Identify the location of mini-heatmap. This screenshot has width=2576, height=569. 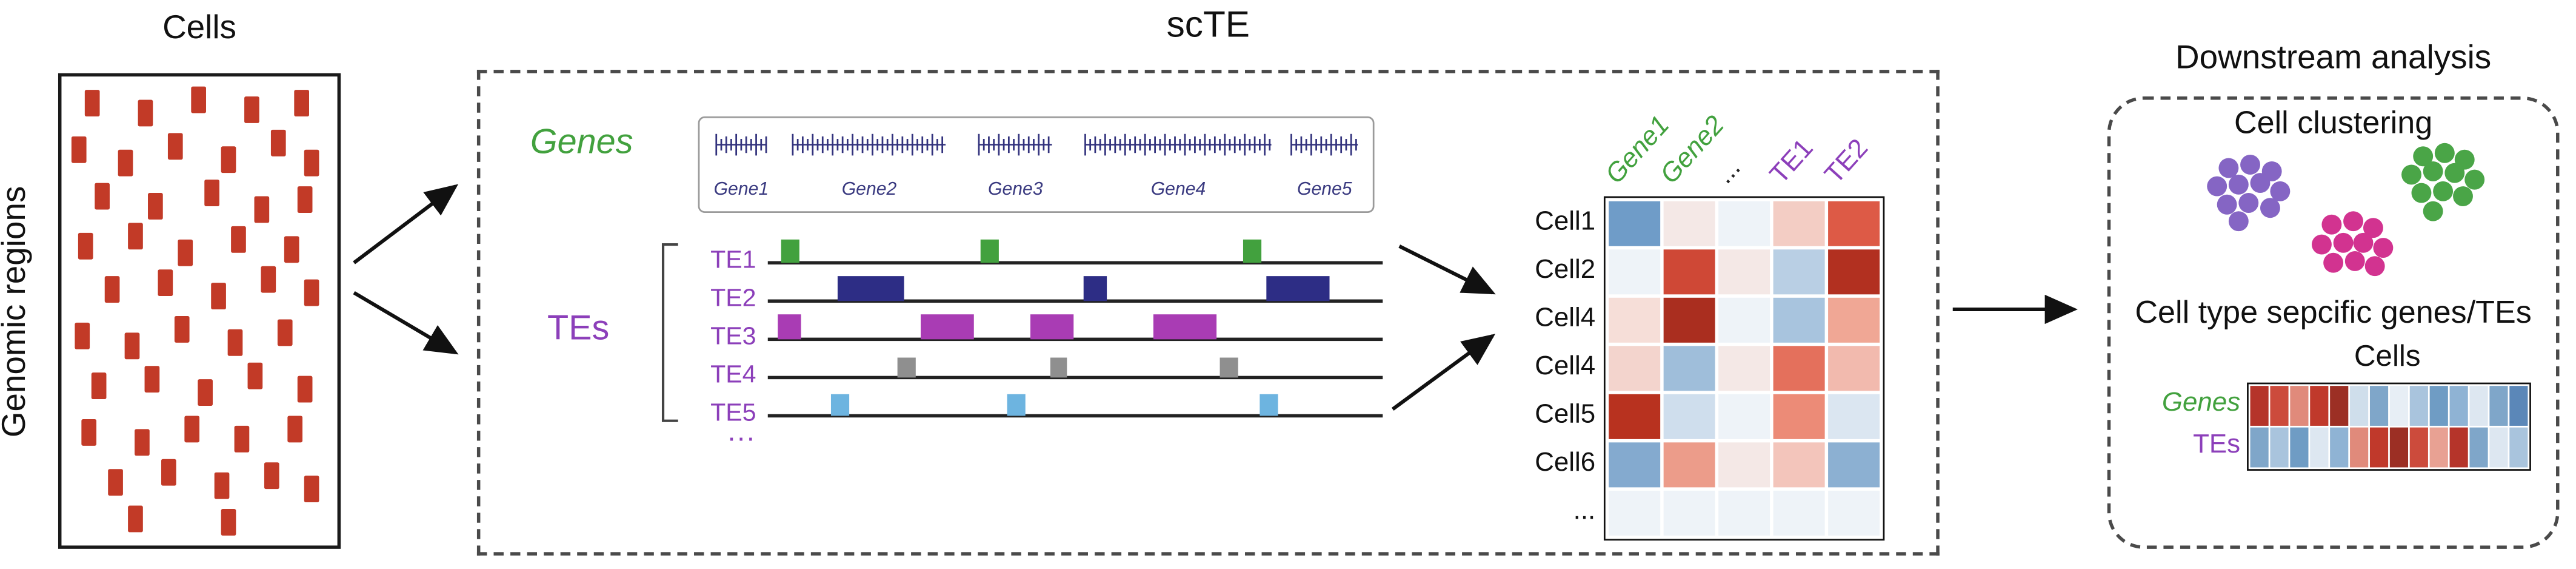
(2389, 427).